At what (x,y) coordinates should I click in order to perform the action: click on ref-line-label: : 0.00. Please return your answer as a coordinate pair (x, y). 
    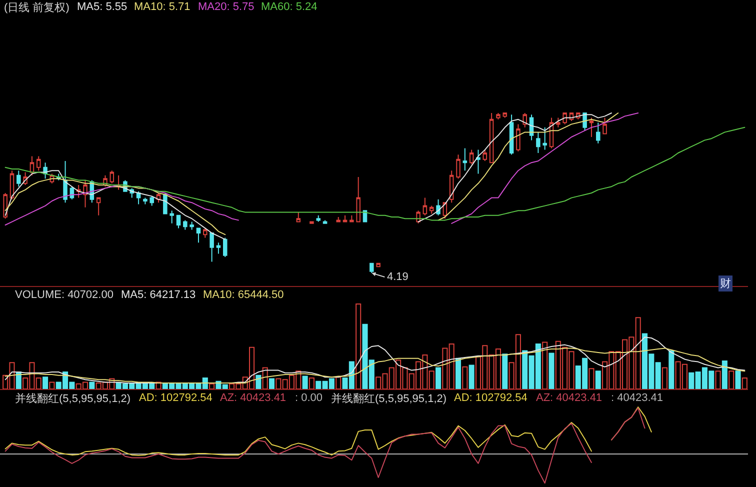
    Looking at the image, I should click on (309, 398).